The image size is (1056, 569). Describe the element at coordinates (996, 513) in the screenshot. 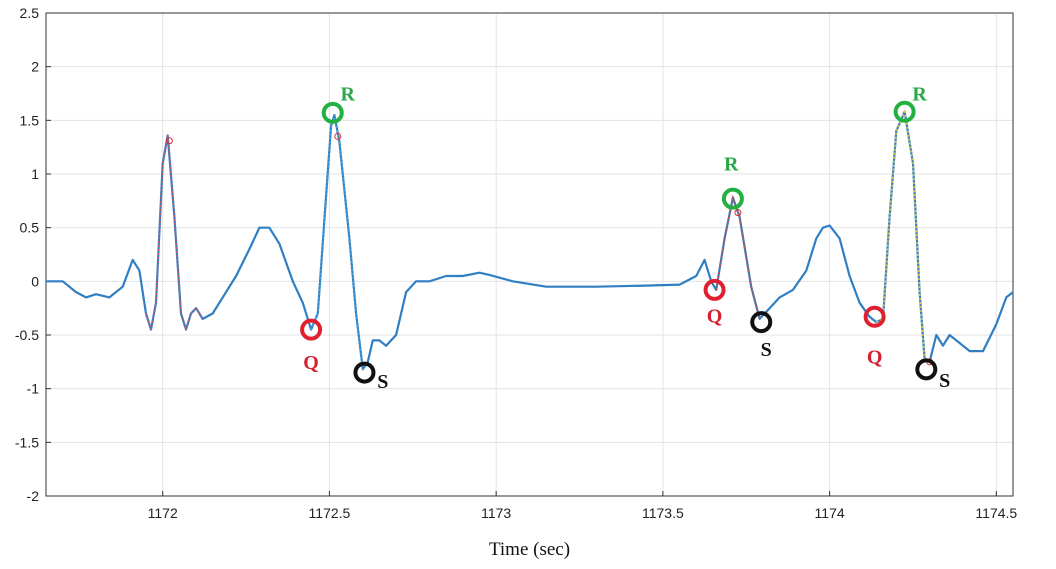

I see `x-tick-label: 1174.5` at that location.